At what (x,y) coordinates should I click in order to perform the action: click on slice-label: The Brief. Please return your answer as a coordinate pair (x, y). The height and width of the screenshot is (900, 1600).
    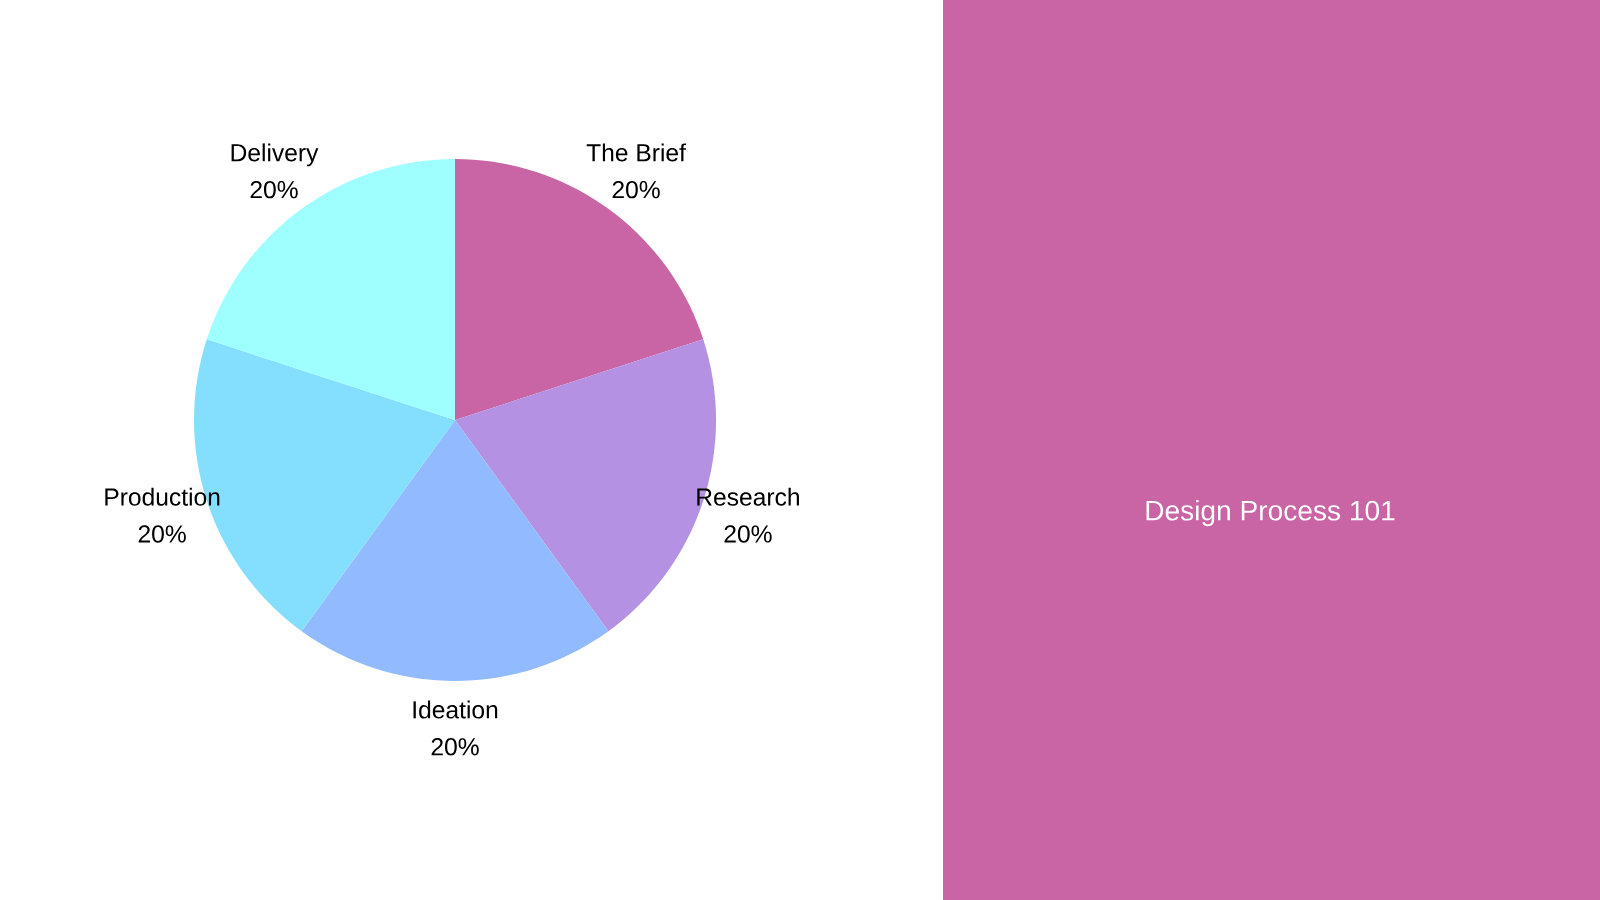
    Looking at the image, I should click on (636, 152).